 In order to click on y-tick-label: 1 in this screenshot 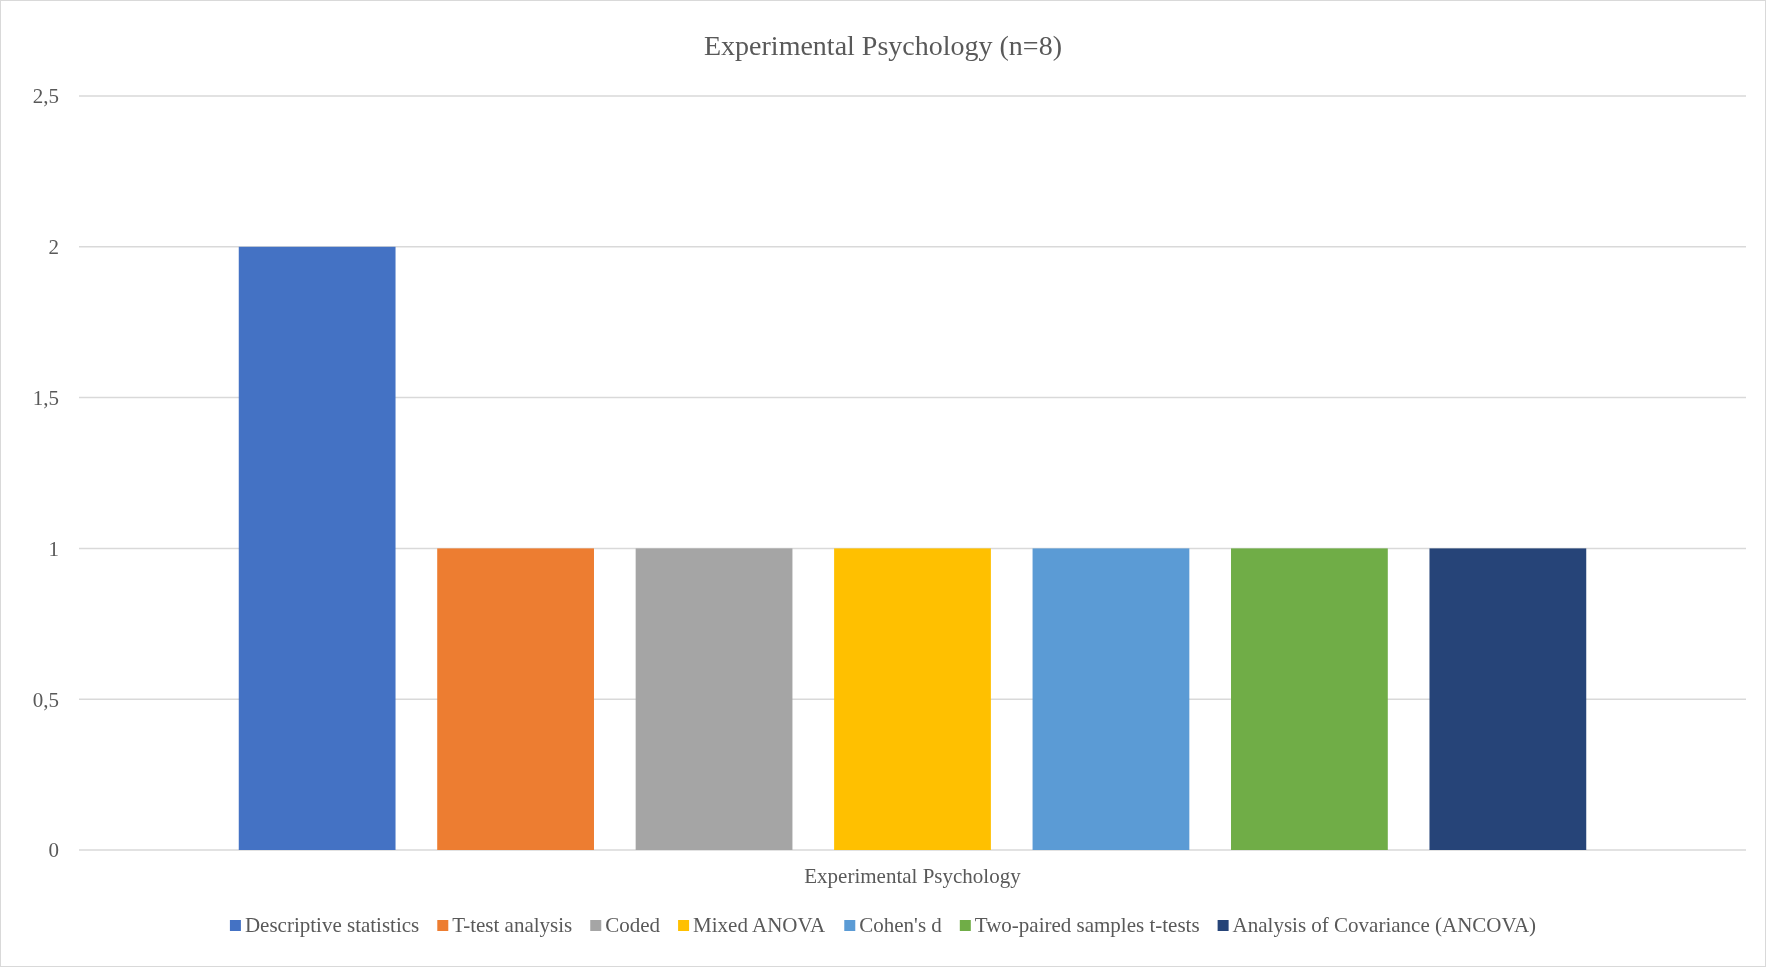, I will do `click(53, 548)`.